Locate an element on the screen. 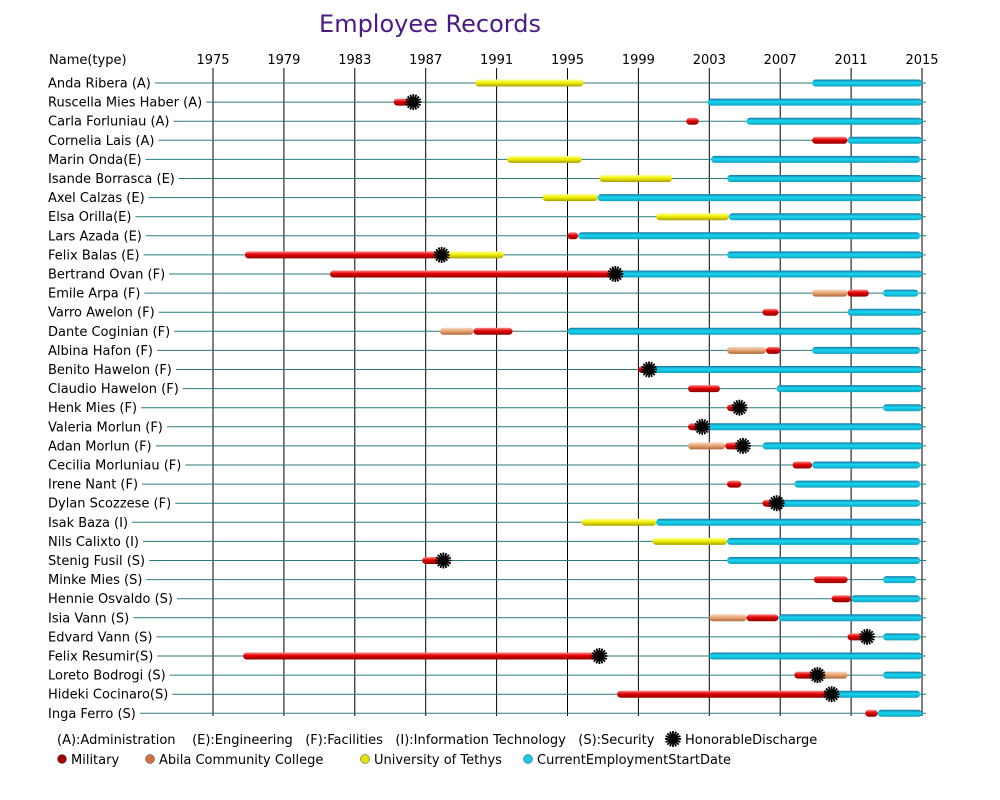  x-tick-label: 1987 is located at coordinates (425, 60).